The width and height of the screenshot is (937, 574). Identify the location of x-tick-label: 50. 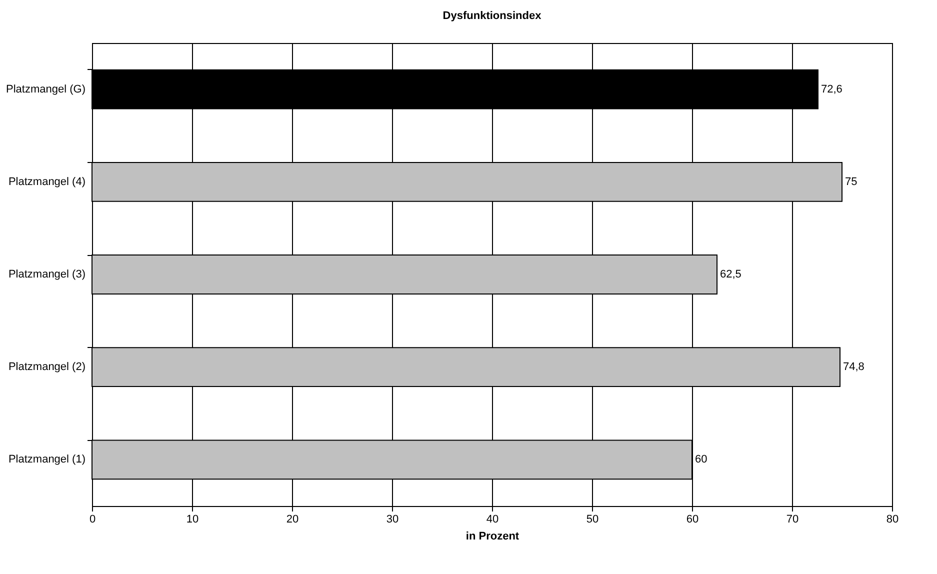
(592, 520).